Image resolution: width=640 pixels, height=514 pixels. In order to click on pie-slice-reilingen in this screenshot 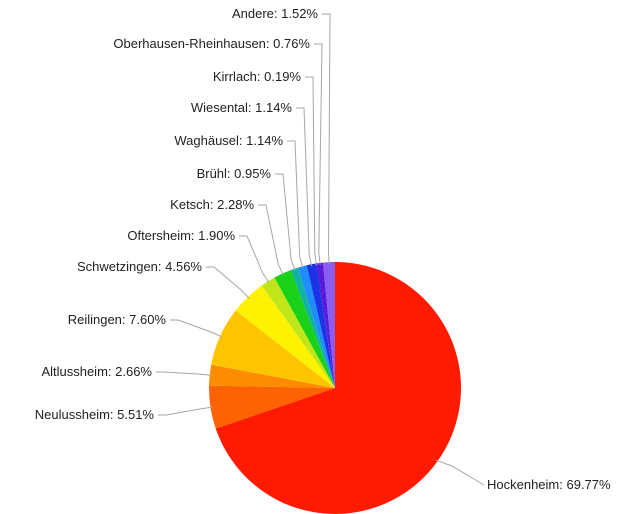, I will do `click(273, 349)`.